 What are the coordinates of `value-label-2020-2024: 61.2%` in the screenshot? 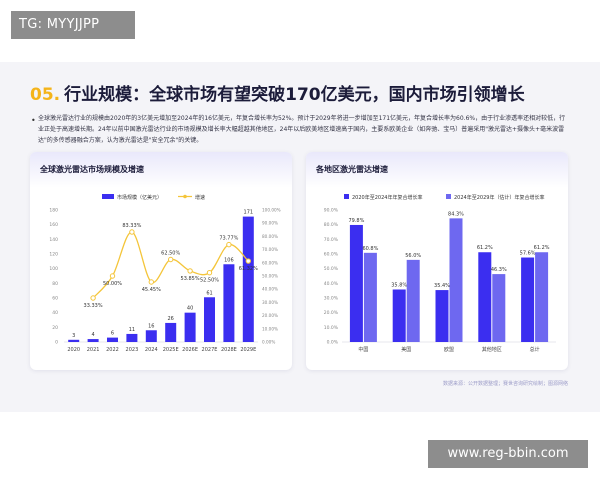 It's located at (485, 248).